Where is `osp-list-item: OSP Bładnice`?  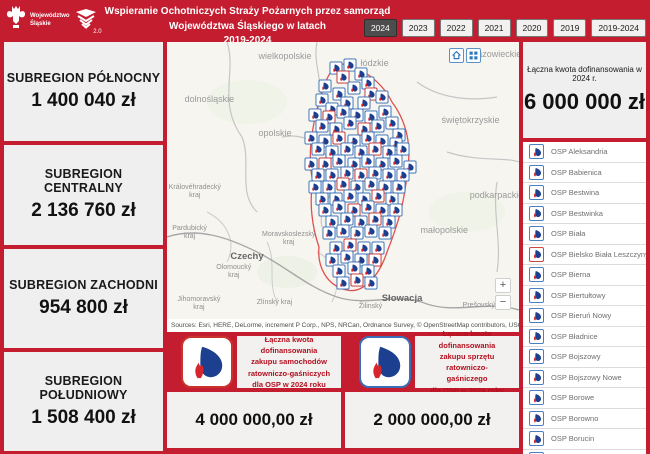 osp-list-item: OSP Bładnice is located at coordinates (584, 336).